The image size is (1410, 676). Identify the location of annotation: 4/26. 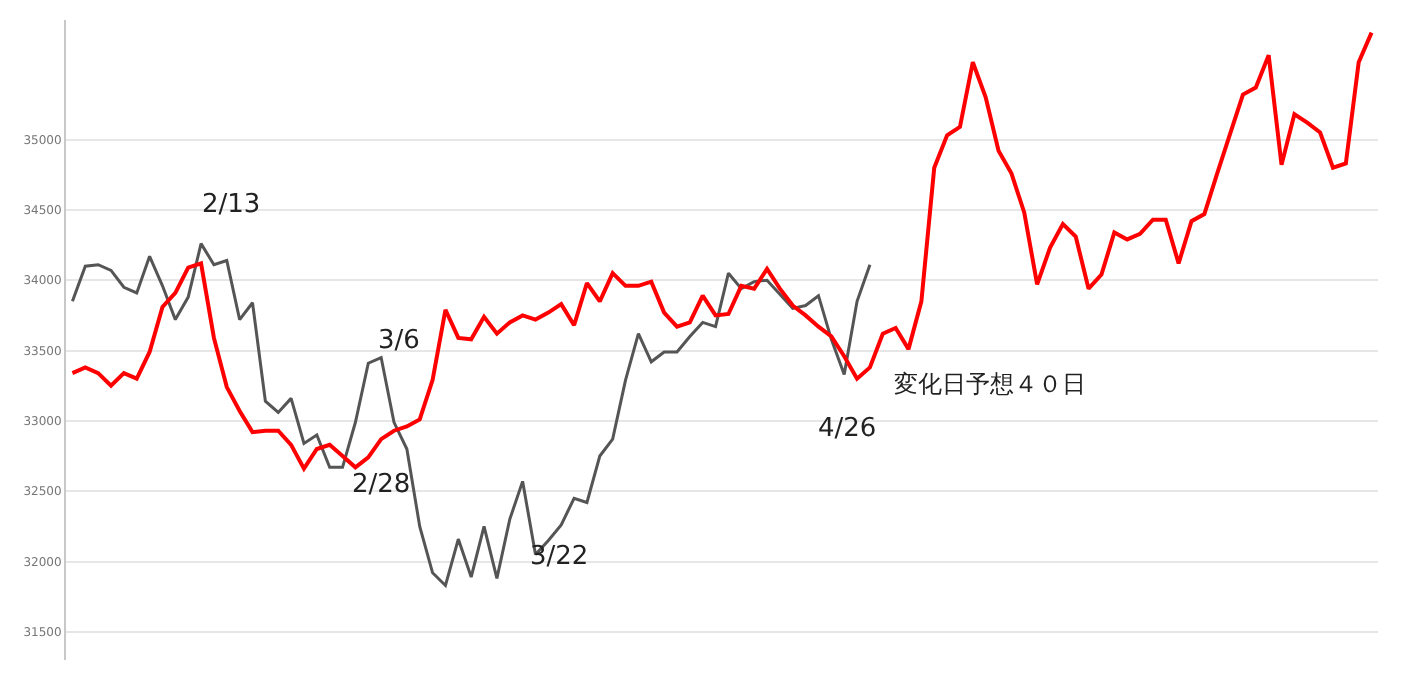
(847, 429).